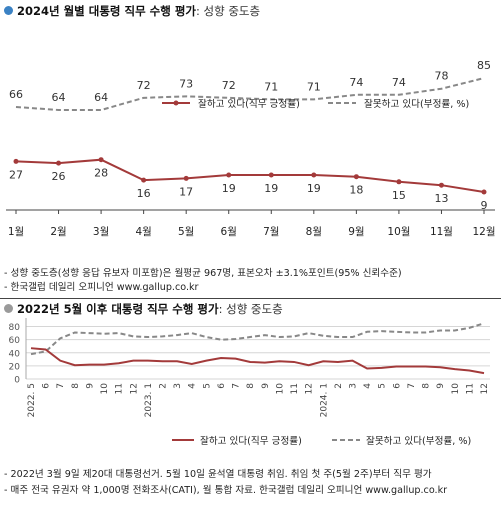 The width and height of the screenshot is (501, 505). Describe the element at coordinates (32, 400) in the screenshot. I see `bottom-x-tick-label: 2022. 5` at that location.